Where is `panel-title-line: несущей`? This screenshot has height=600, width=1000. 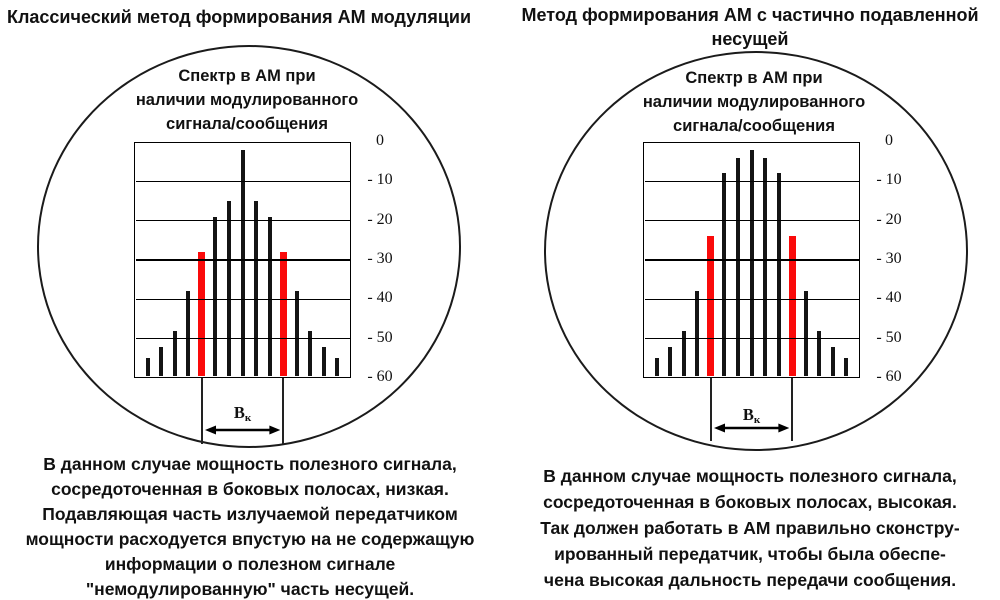 panel-title-line: несущей is located at coordinates (750, 39).